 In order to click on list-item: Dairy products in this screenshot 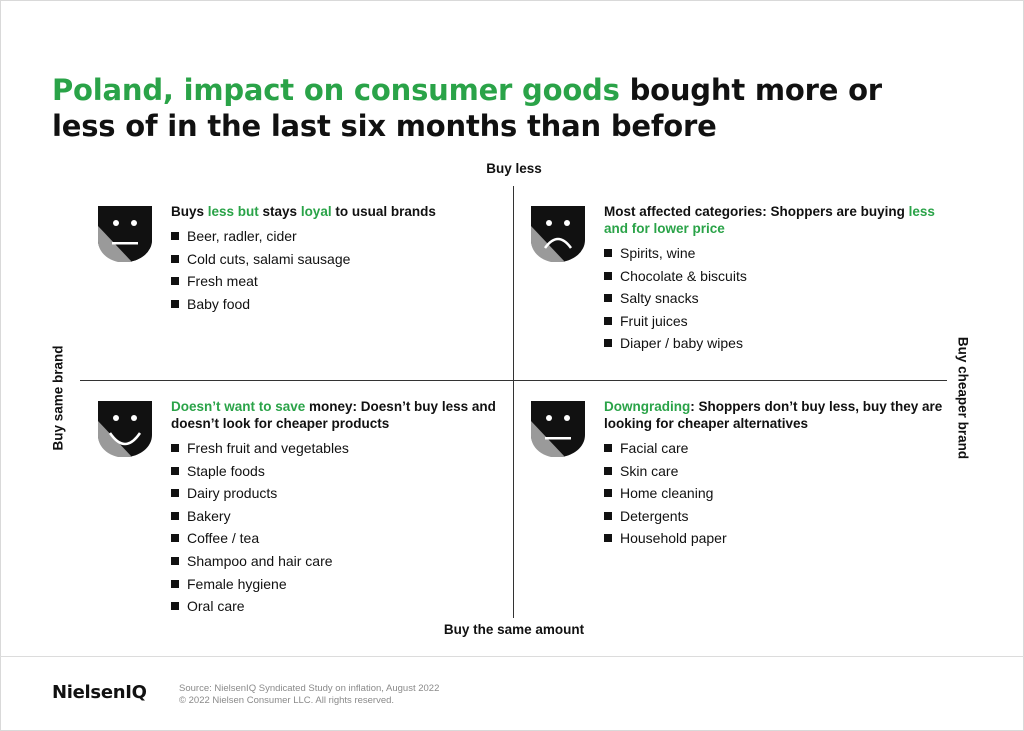, I will do `click(343, 493)`.